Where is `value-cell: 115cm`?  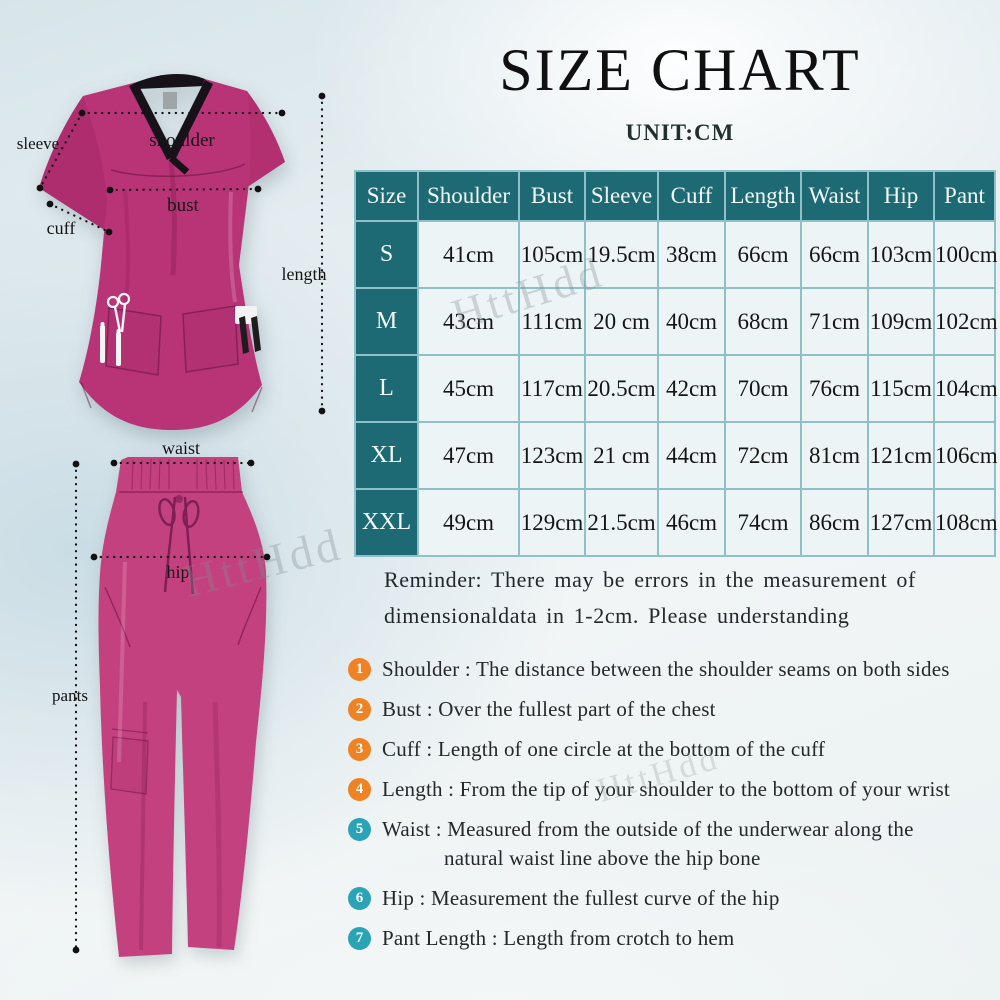 value-cell: 115cm is located at coordinates (901, 388).